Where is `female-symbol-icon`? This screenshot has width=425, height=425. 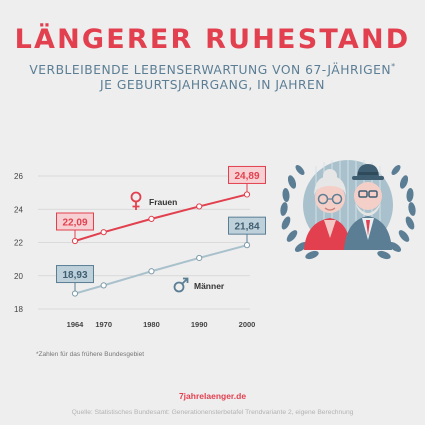
female-symbol-icon is located at coordinates (136, 200).